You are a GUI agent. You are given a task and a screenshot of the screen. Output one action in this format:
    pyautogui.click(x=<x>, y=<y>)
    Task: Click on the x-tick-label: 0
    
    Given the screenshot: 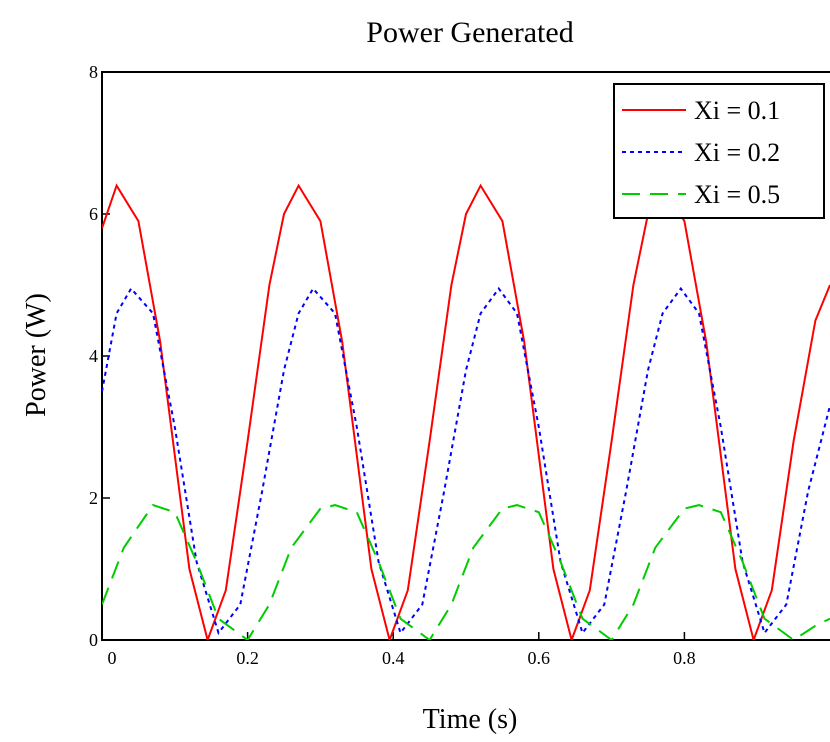 What is the action you would take?
    pyautogui.click(x=112, y=658)
    